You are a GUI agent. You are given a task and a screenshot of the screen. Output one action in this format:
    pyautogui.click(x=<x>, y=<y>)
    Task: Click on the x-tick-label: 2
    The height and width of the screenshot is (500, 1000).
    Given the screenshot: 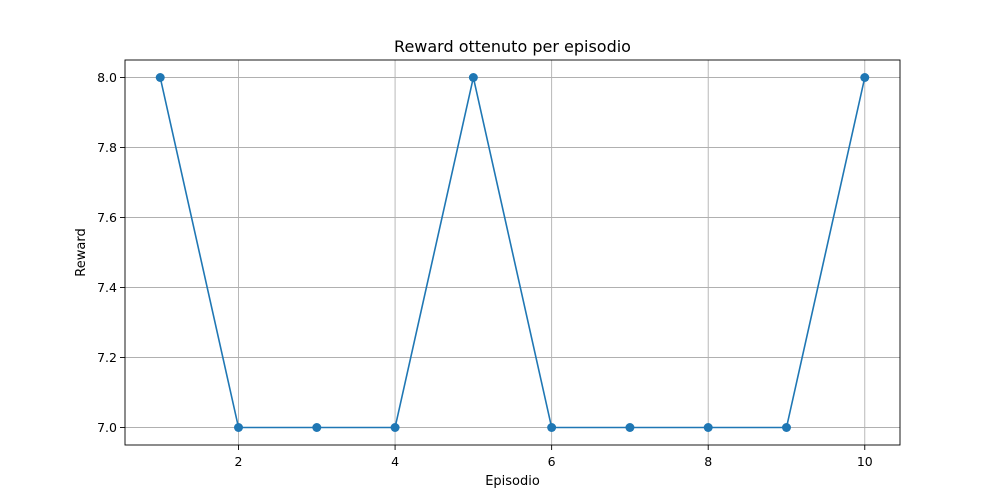 What is the action you would take?
    pyautogui.click(x=239, y=461)
    